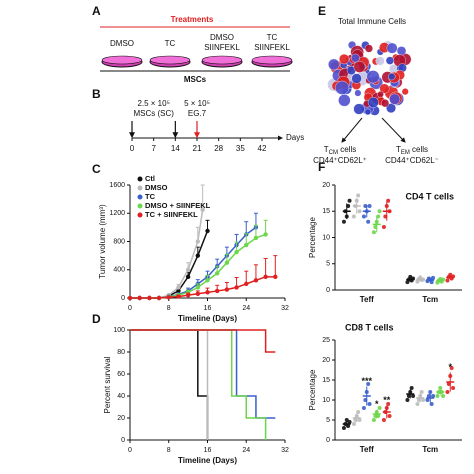 This screenshot has width=474, height=474. I want to click on arrow-right, so click(393, 130).